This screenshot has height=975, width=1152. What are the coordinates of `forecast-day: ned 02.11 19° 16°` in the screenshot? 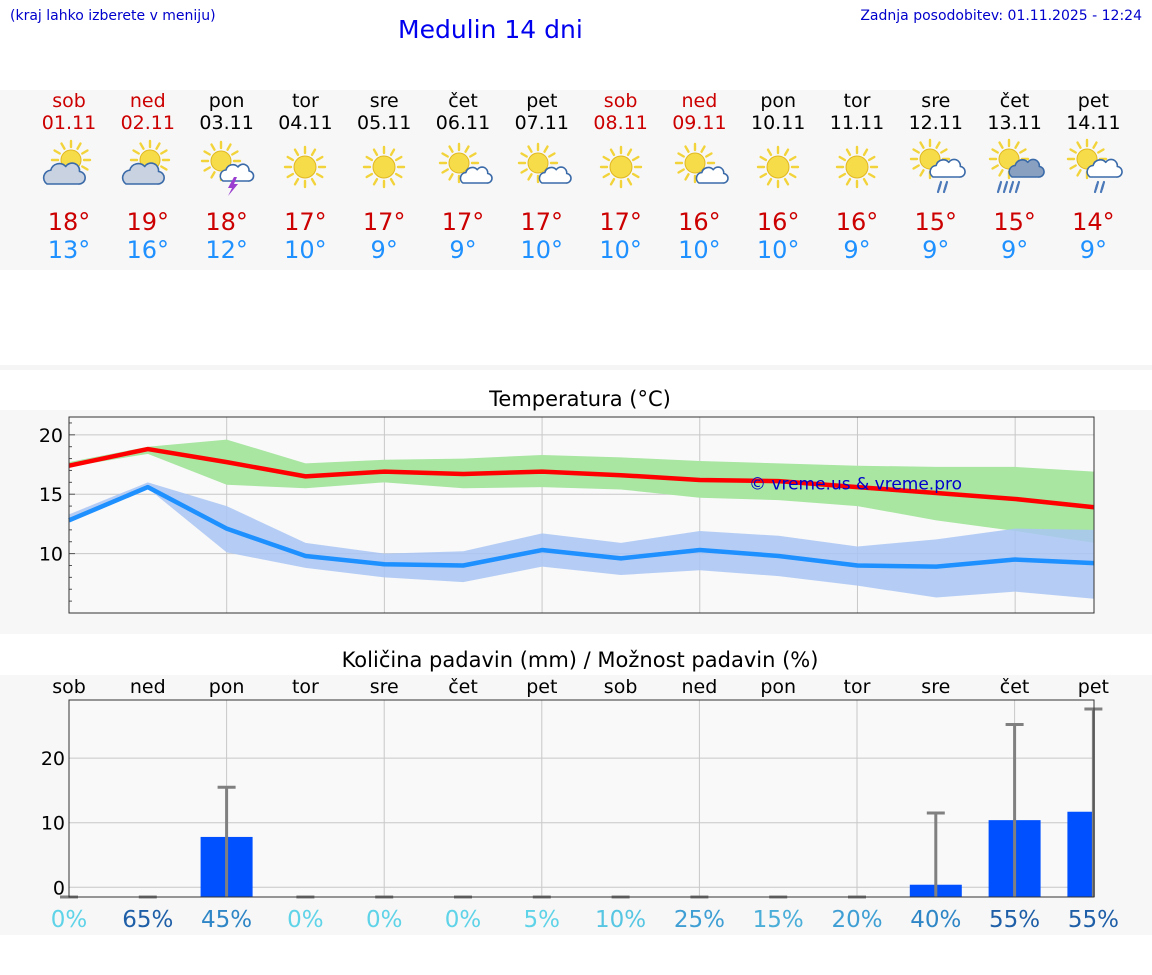 It's located at (148, 177).